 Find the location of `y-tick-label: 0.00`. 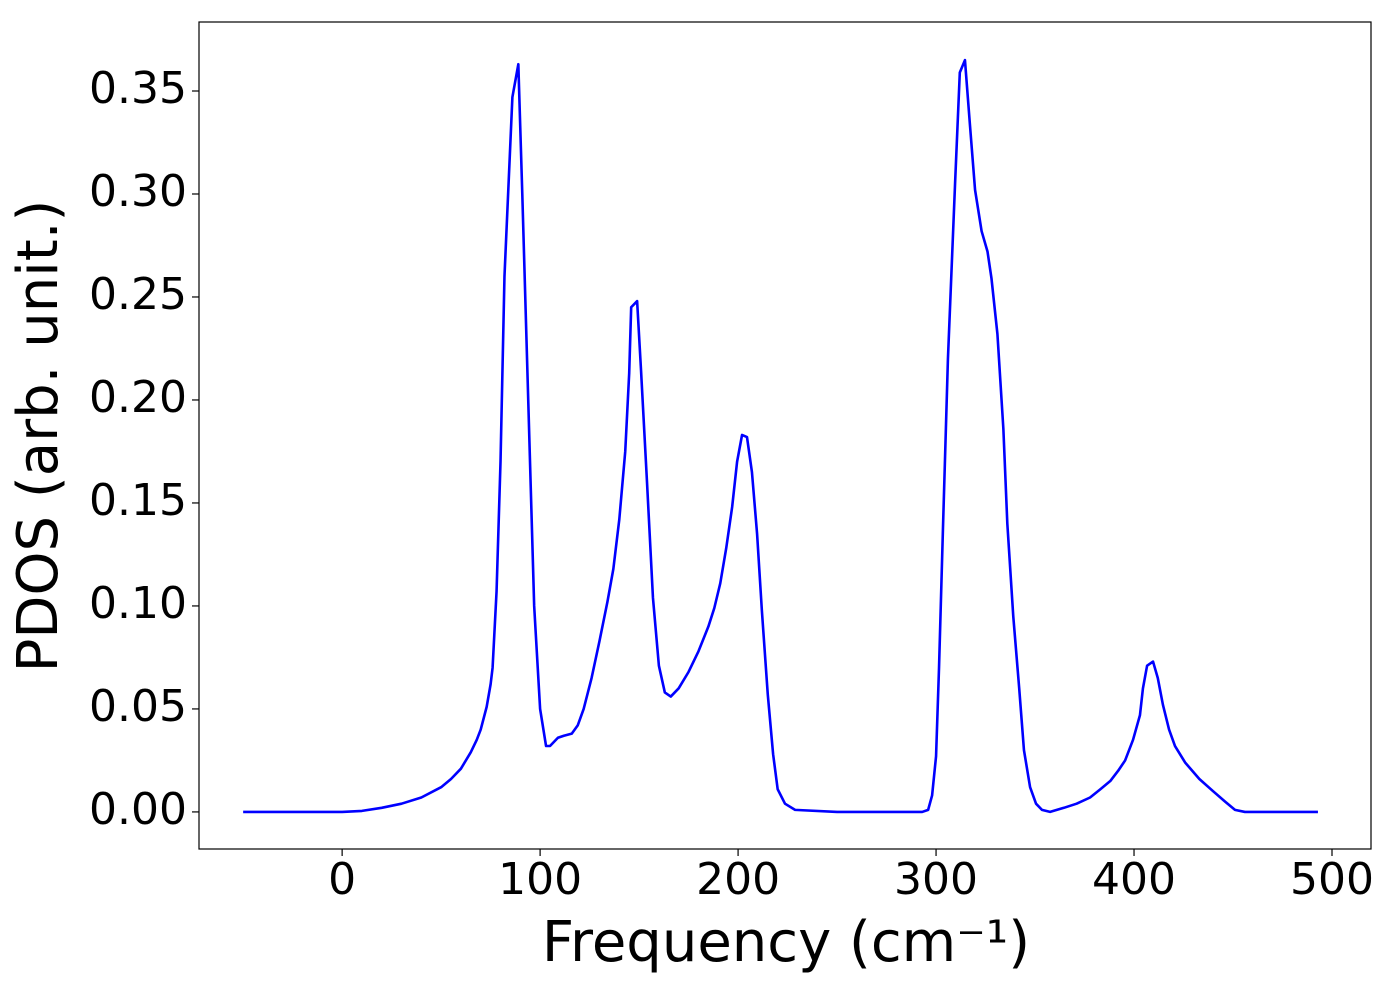

y-tick-label: 0.00 is located at coordinates (138, 809).